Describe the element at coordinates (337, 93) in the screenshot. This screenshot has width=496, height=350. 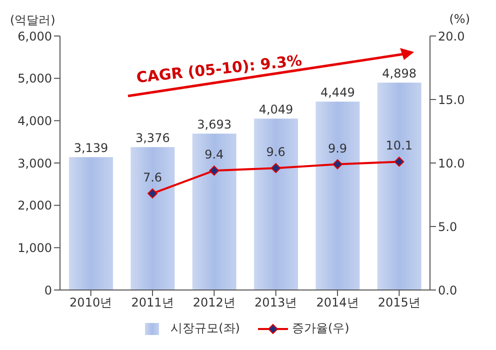
I see `data-label: 4,449` at that location.